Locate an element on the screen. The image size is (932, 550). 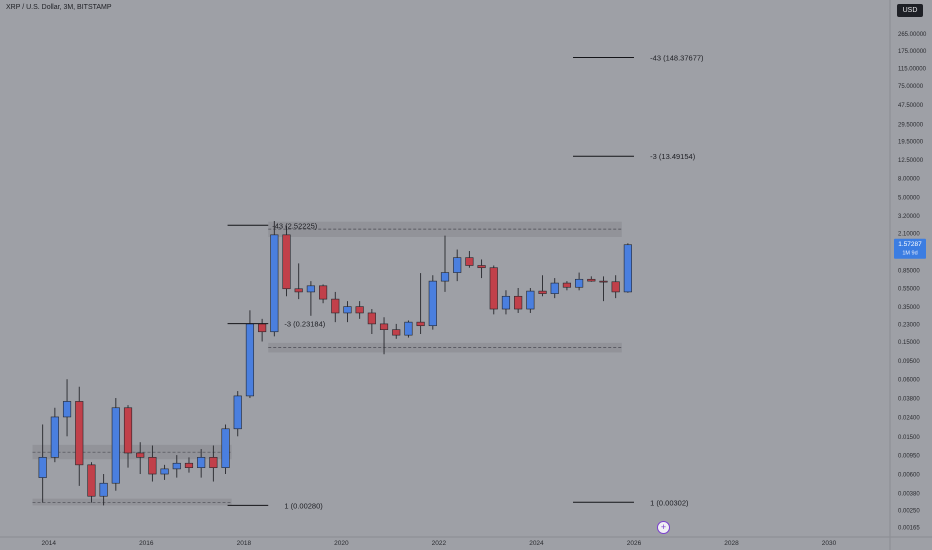
x-tick-label: 2022 is located at coordinates (439, 543).